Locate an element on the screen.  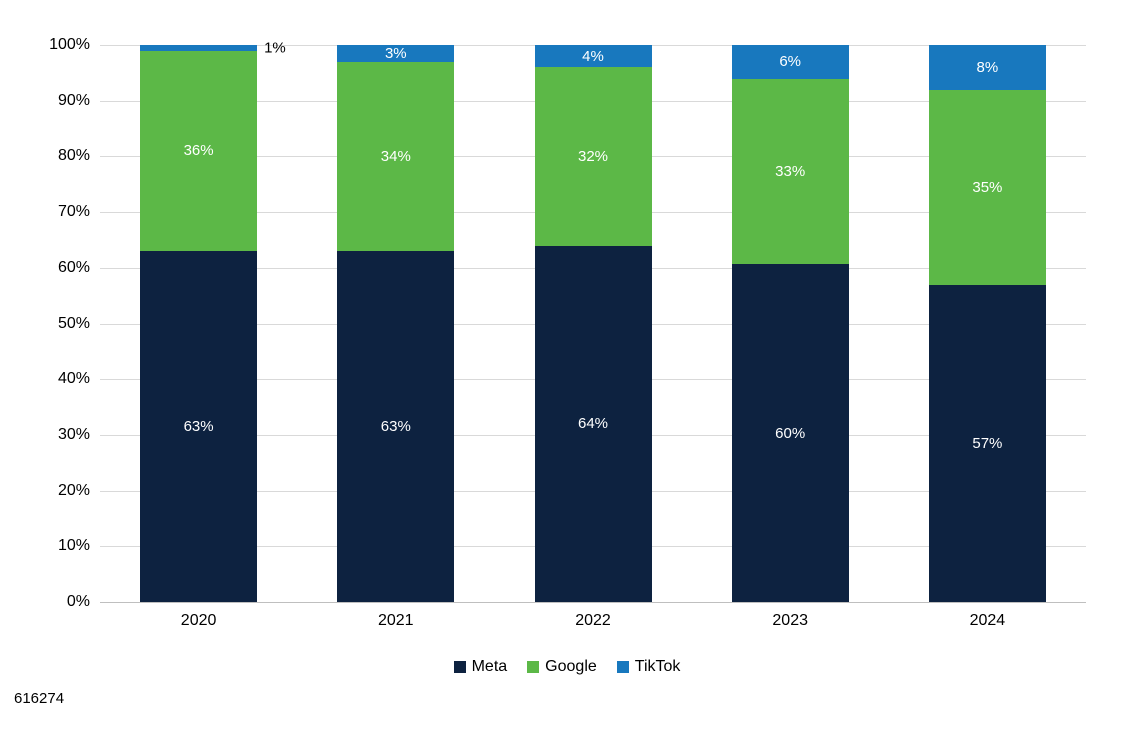
legend-label: Google is located at coordinates (571, 666).